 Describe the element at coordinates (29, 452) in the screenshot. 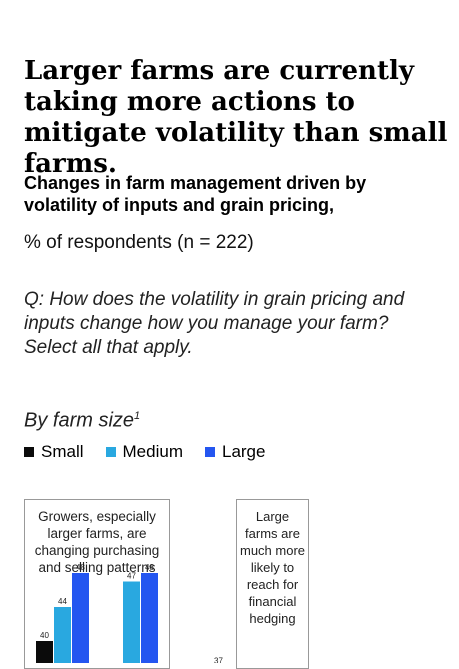

I see `legend-swatch-small` at that location.